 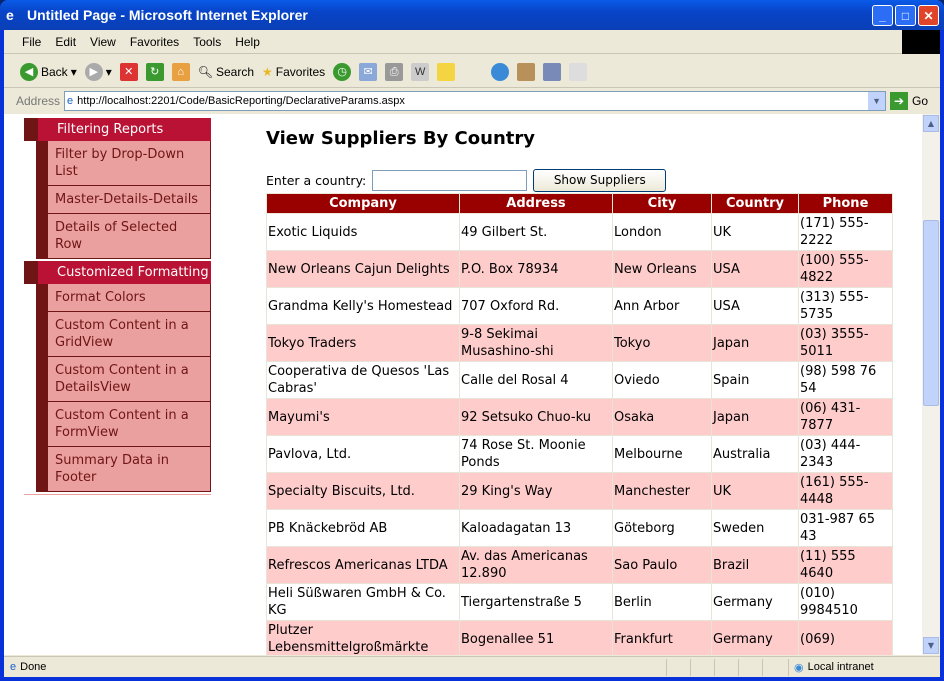 What do you see at coordinates (931, 313) in the screenshot?
I see `scroll-thumb` at bounding box center [931, 313].